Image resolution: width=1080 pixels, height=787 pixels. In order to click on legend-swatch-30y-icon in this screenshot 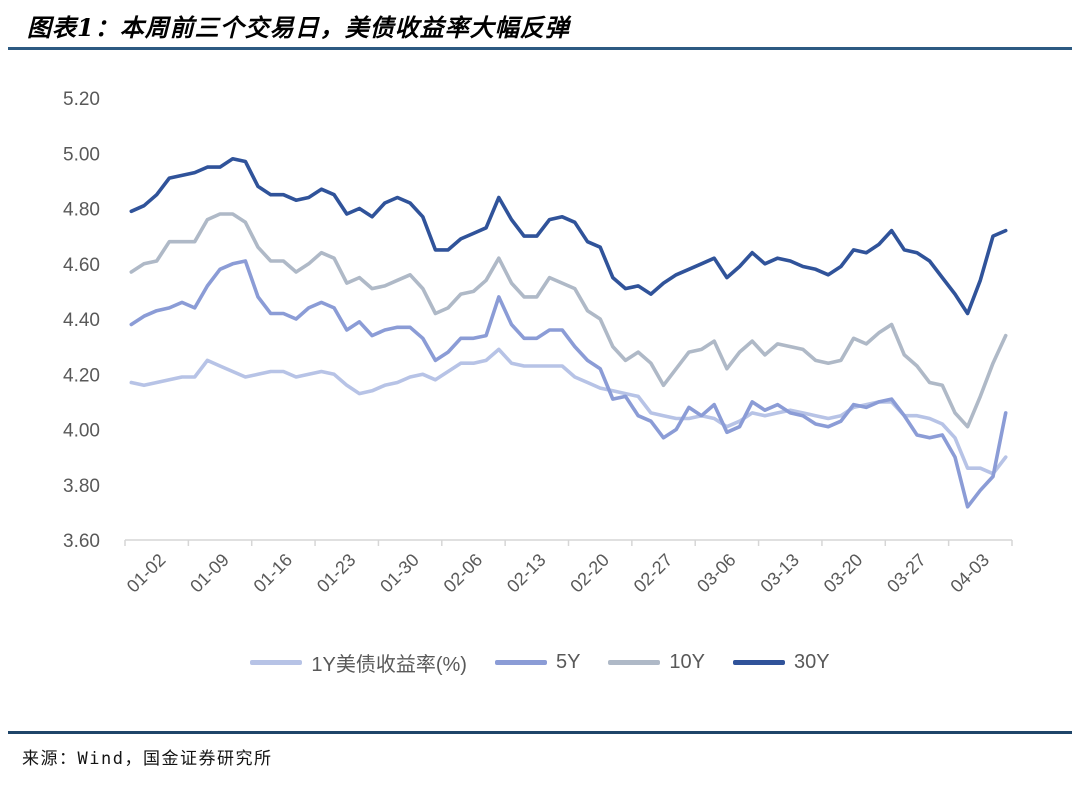, I will do `click(759, 662)`.